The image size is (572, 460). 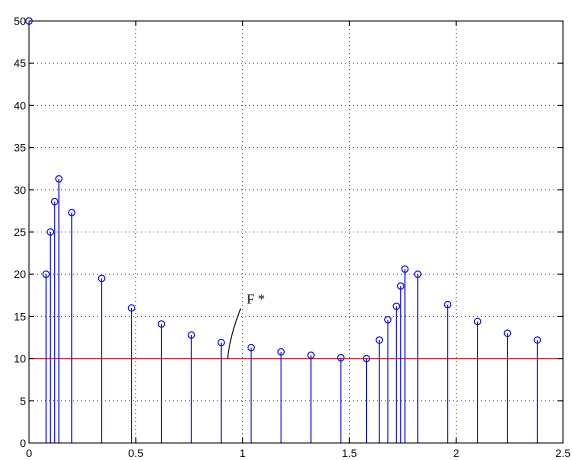 What do you see at coordinates (234, 333) in the screenshot?
I see `annotation-leader-line` at bounding box center [234, 333].